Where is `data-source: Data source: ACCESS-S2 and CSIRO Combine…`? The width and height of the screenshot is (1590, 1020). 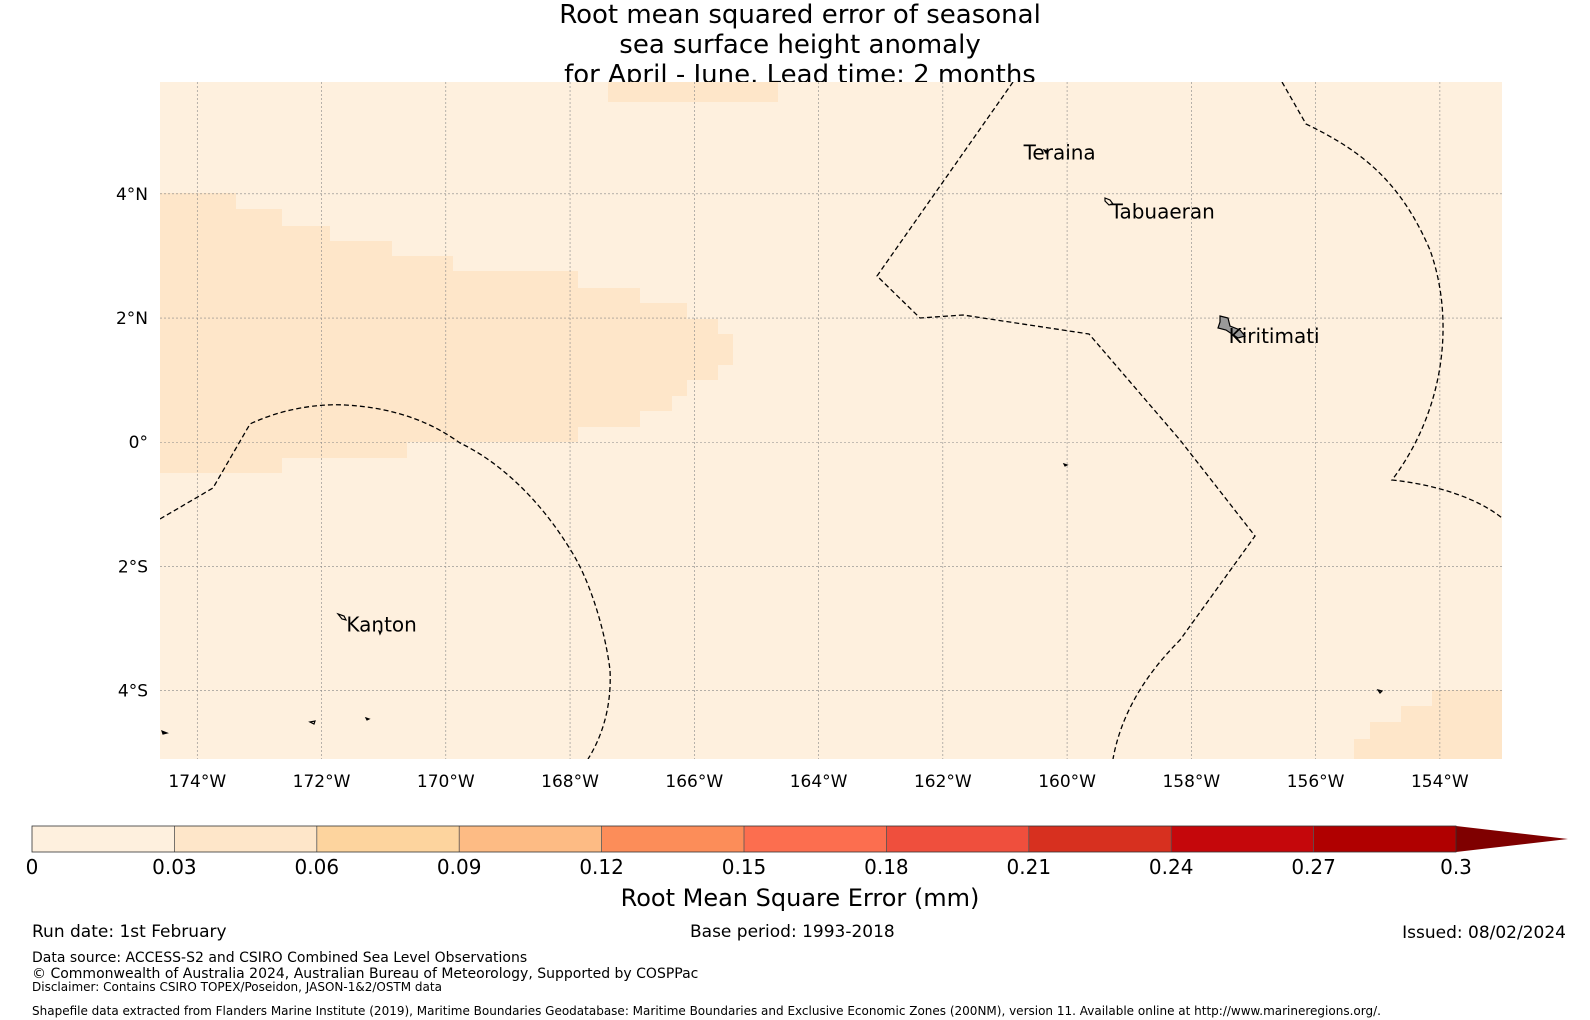
data-source: Data source: ACCESS-S2 and CSIRO Combine… is located at coordinates (280, 958).